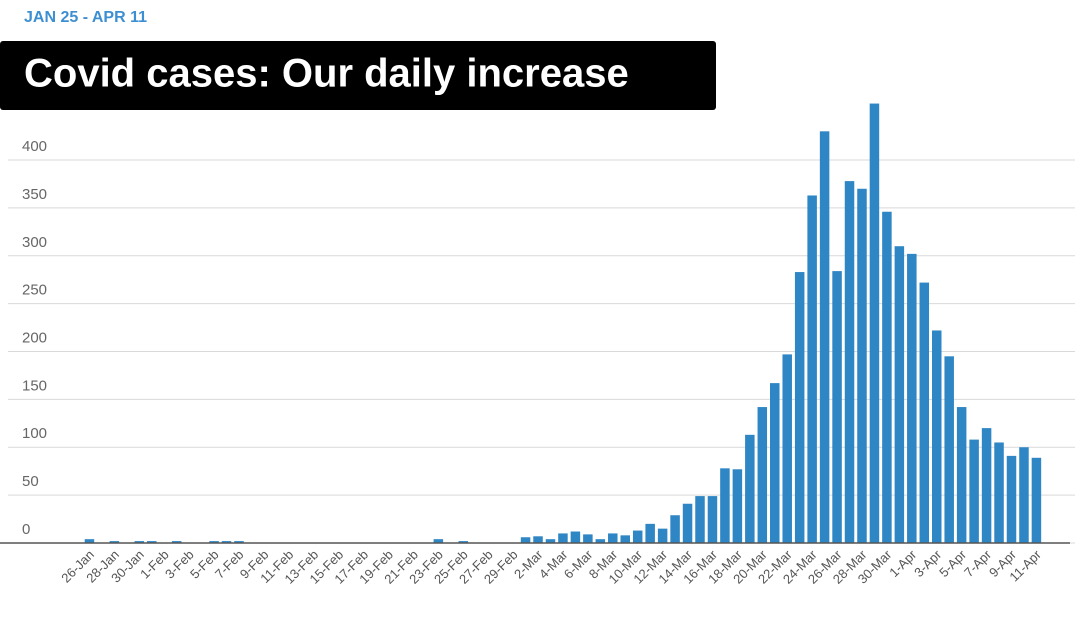 Image resolution: width=1080 pixels, height=620 pixels. Describe the element at coordinates (928, 563) in the screenshot. I see `x-tick-label: 3-Apr` at that location.